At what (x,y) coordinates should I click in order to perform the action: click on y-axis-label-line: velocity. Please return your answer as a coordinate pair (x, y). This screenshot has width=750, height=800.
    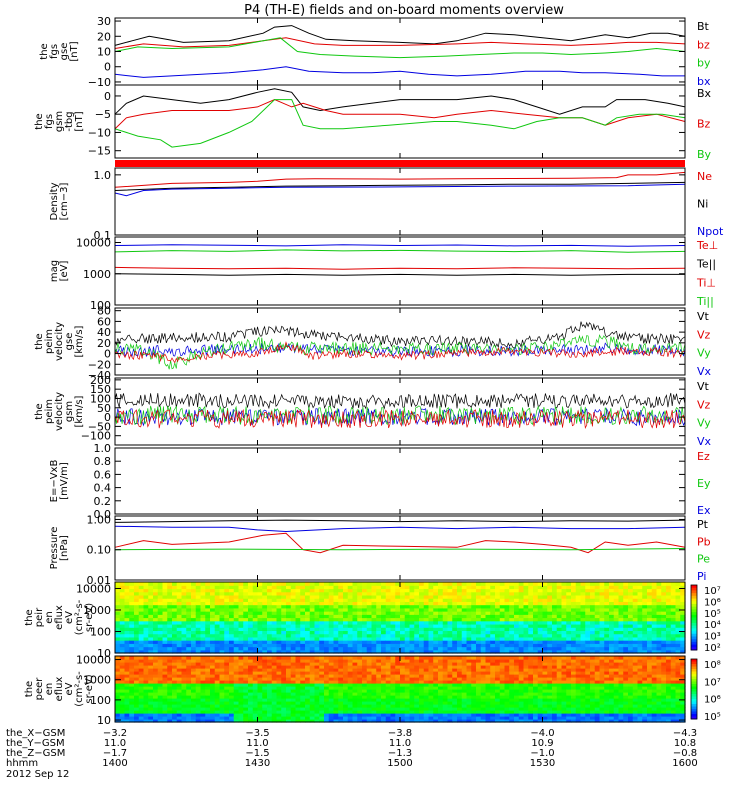
    Looking at the image, I should click on (59, 411).